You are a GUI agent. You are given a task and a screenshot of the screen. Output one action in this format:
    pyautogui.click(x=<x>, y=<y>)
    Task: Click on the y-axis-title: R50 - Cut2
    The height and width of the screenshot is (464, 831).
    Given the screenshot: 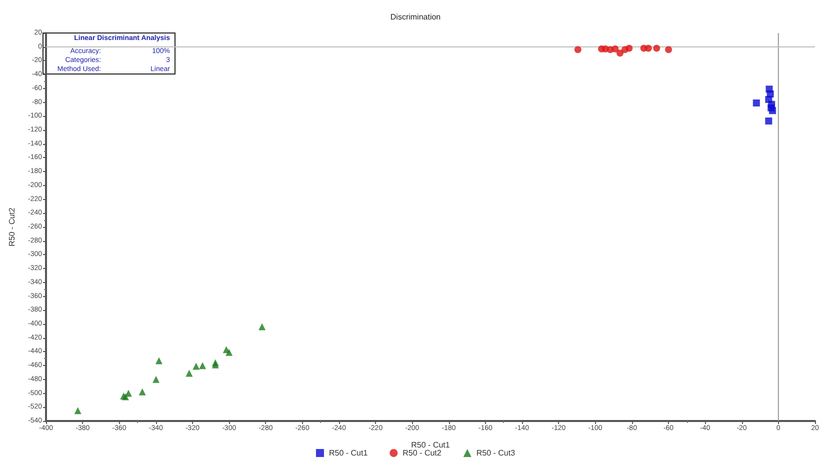 What is the action you would take?
    pyautogui.click(x=12, y=226)
    